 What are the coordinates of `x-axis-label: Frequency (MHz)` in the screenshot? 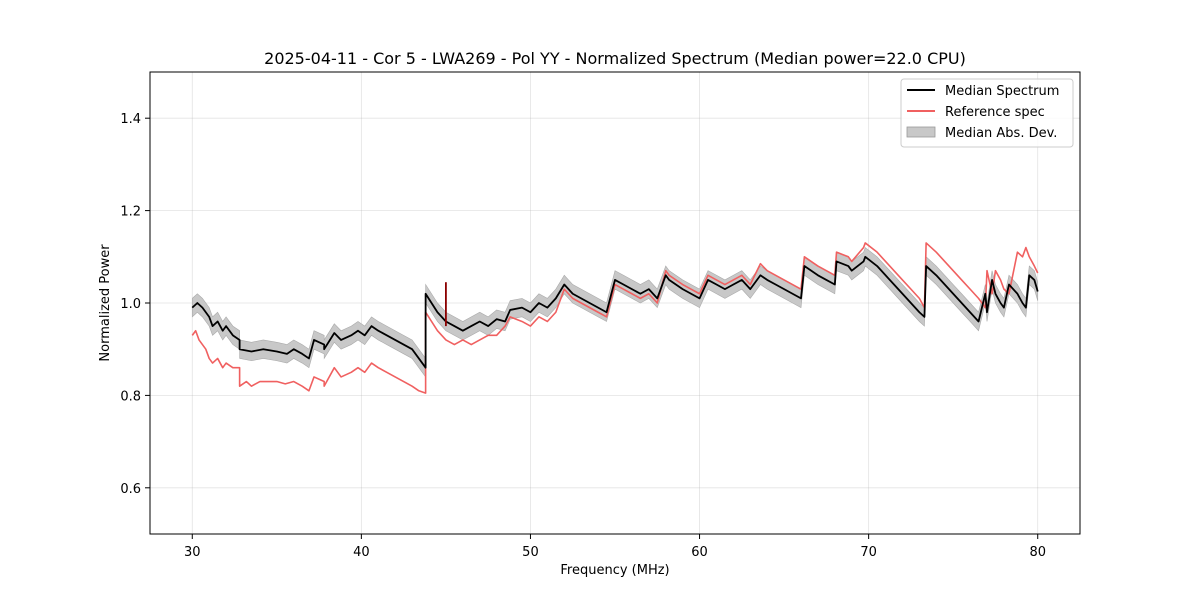 It's located at (614, 570).